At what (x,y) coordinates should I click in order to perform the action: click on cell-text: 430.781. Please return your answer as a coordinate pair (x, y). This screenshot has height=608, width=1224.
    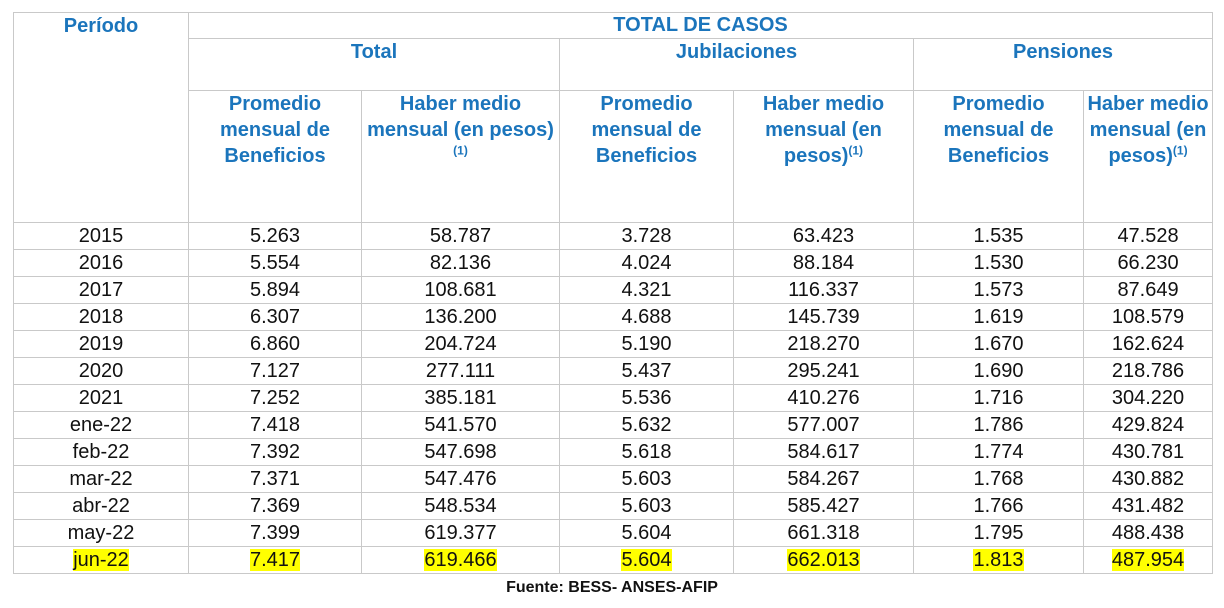
    Looking at the image, I should click on (1148, 452).